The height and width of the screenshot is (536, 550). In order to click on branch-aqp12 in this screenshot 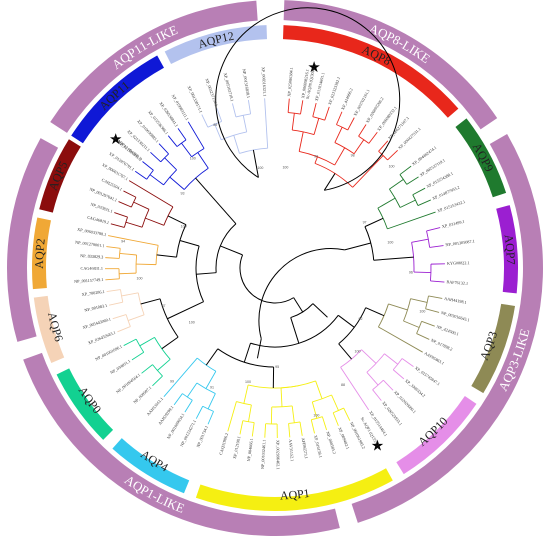, I will do `click(205, 121)`.